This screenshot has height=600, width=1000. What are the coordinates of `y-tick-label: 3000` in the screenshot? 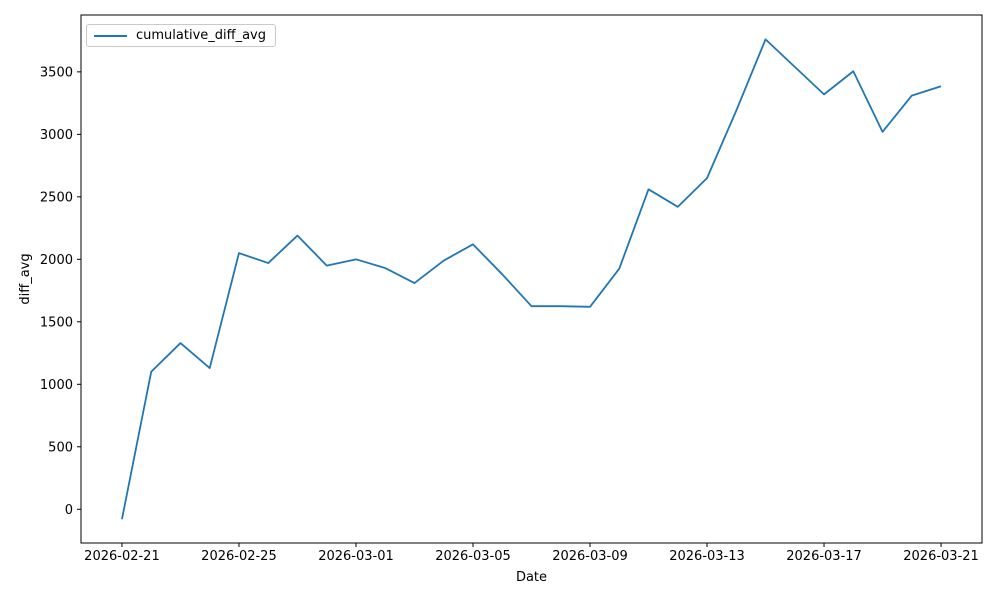 It's located at (56, 135).